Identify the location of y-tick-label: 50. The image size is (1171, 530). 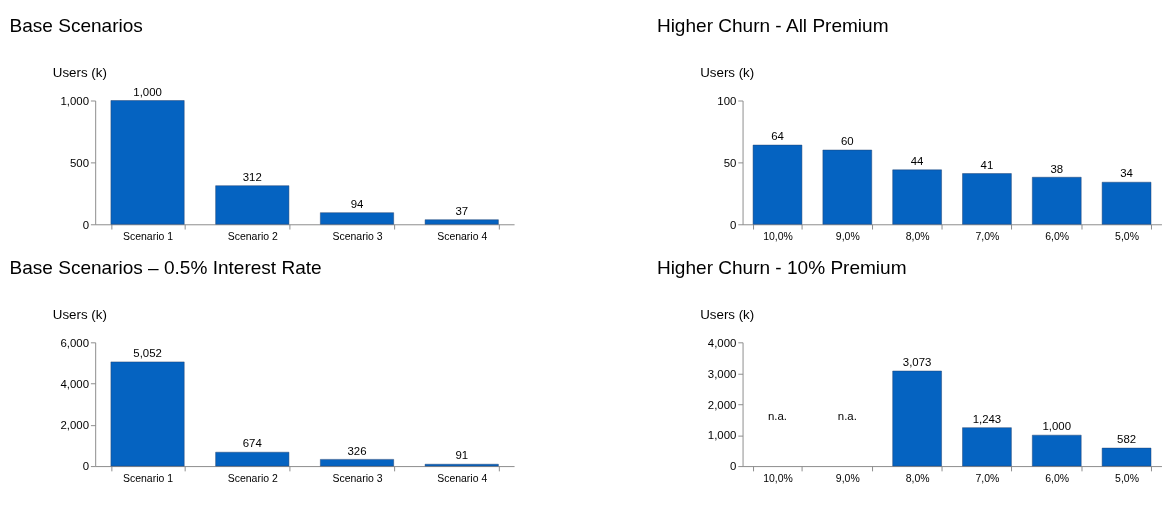
(730, 162).